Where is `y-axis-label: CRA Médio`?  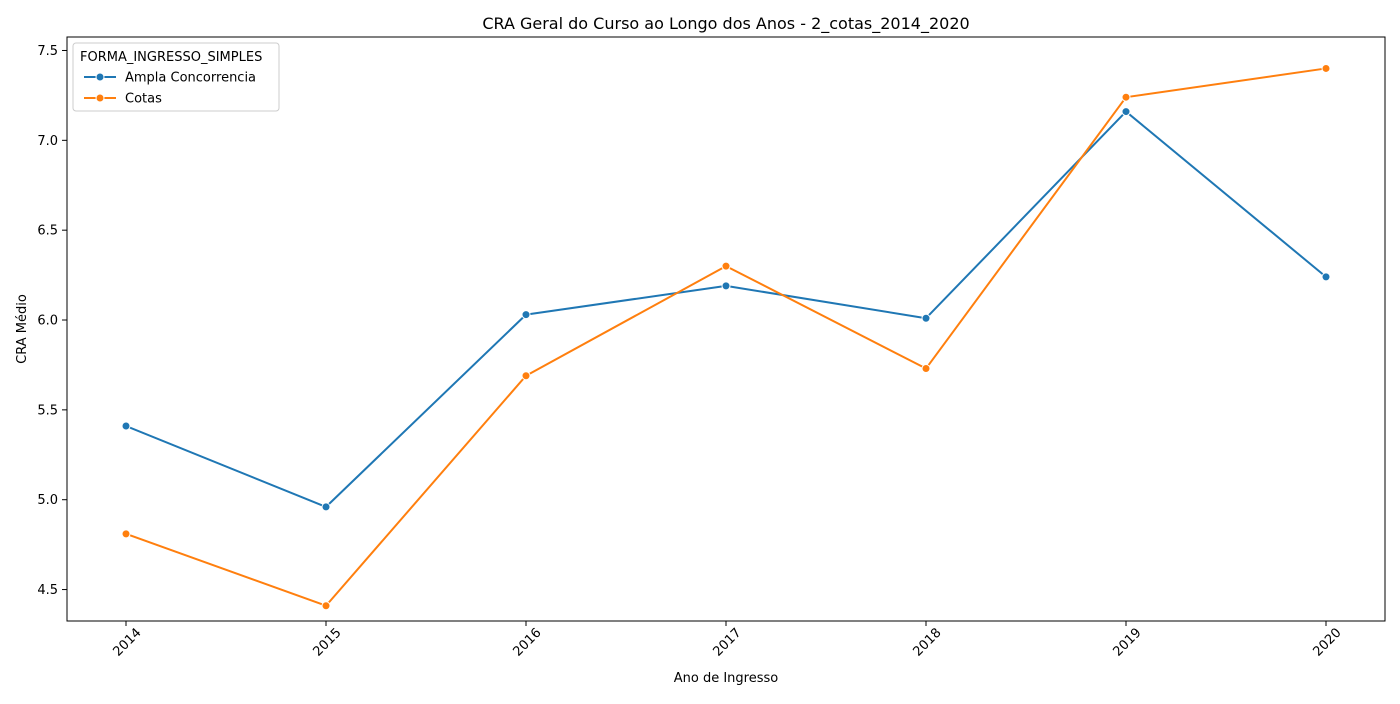 y-axis-label: CRA Médio is located at coordinates (22, 329).